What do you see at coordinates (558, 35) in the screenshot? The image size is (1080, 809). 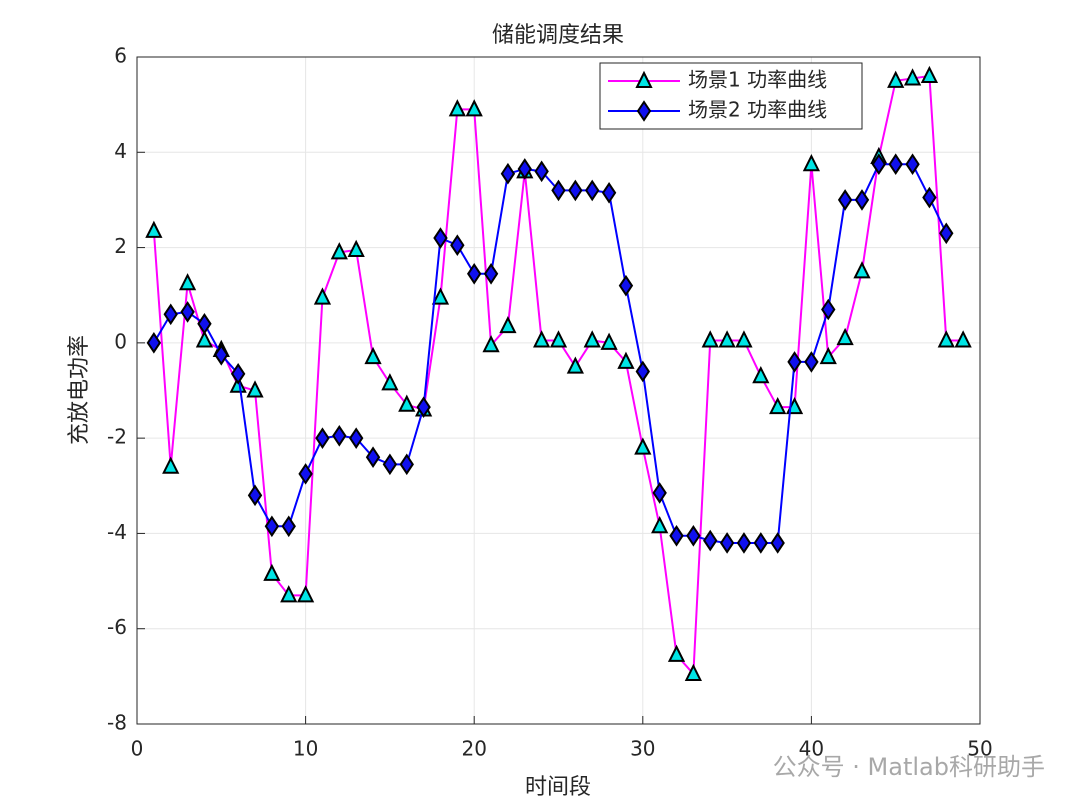 I see `chart-title: 储能调度结果` at bounding box center [558, 35].